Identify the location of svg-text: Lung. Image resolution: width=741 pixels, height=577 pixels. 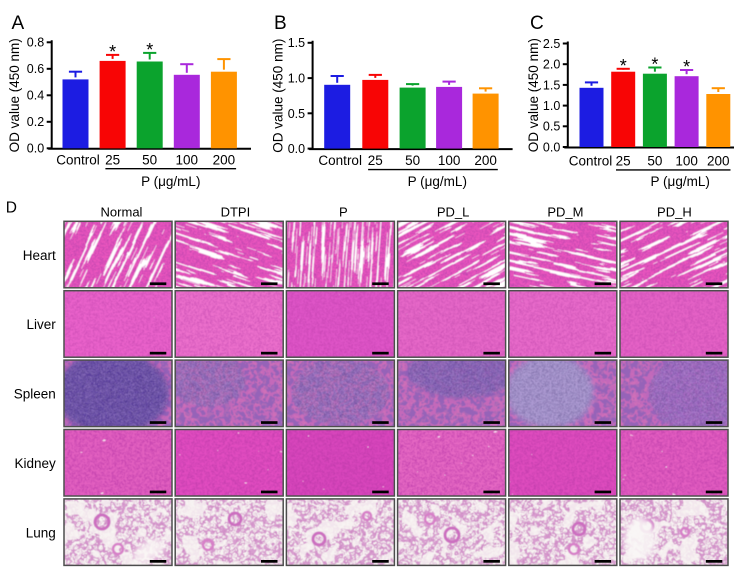
(41, 532).